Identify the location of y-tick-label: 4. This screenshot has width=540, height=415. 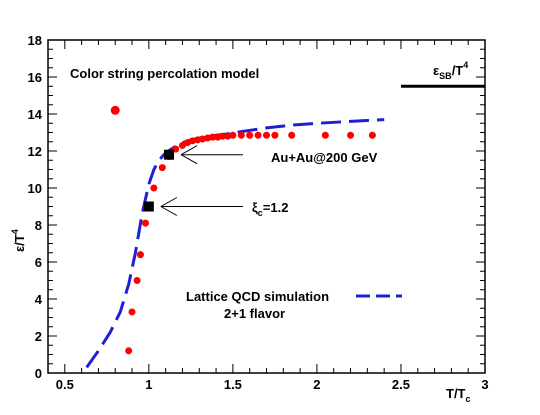
(39, 299).